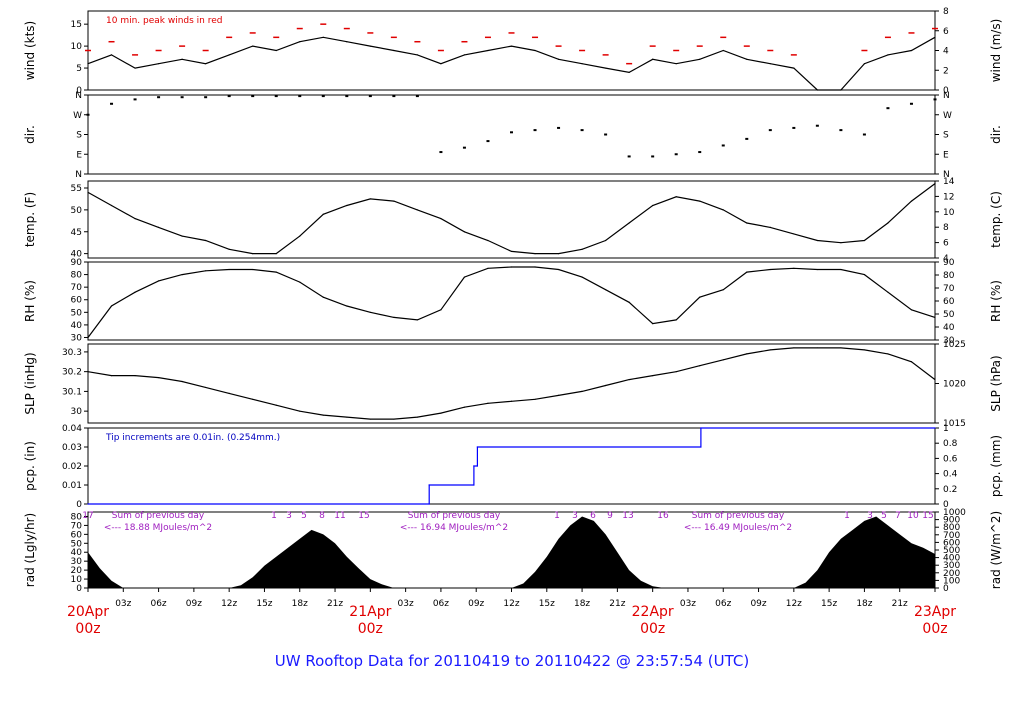 The width and height of the screenshot is (1024, 704). Describe the element at coordinates (951, 528) in the screenshot. I see `y-tick-label-right: 800` at that location.